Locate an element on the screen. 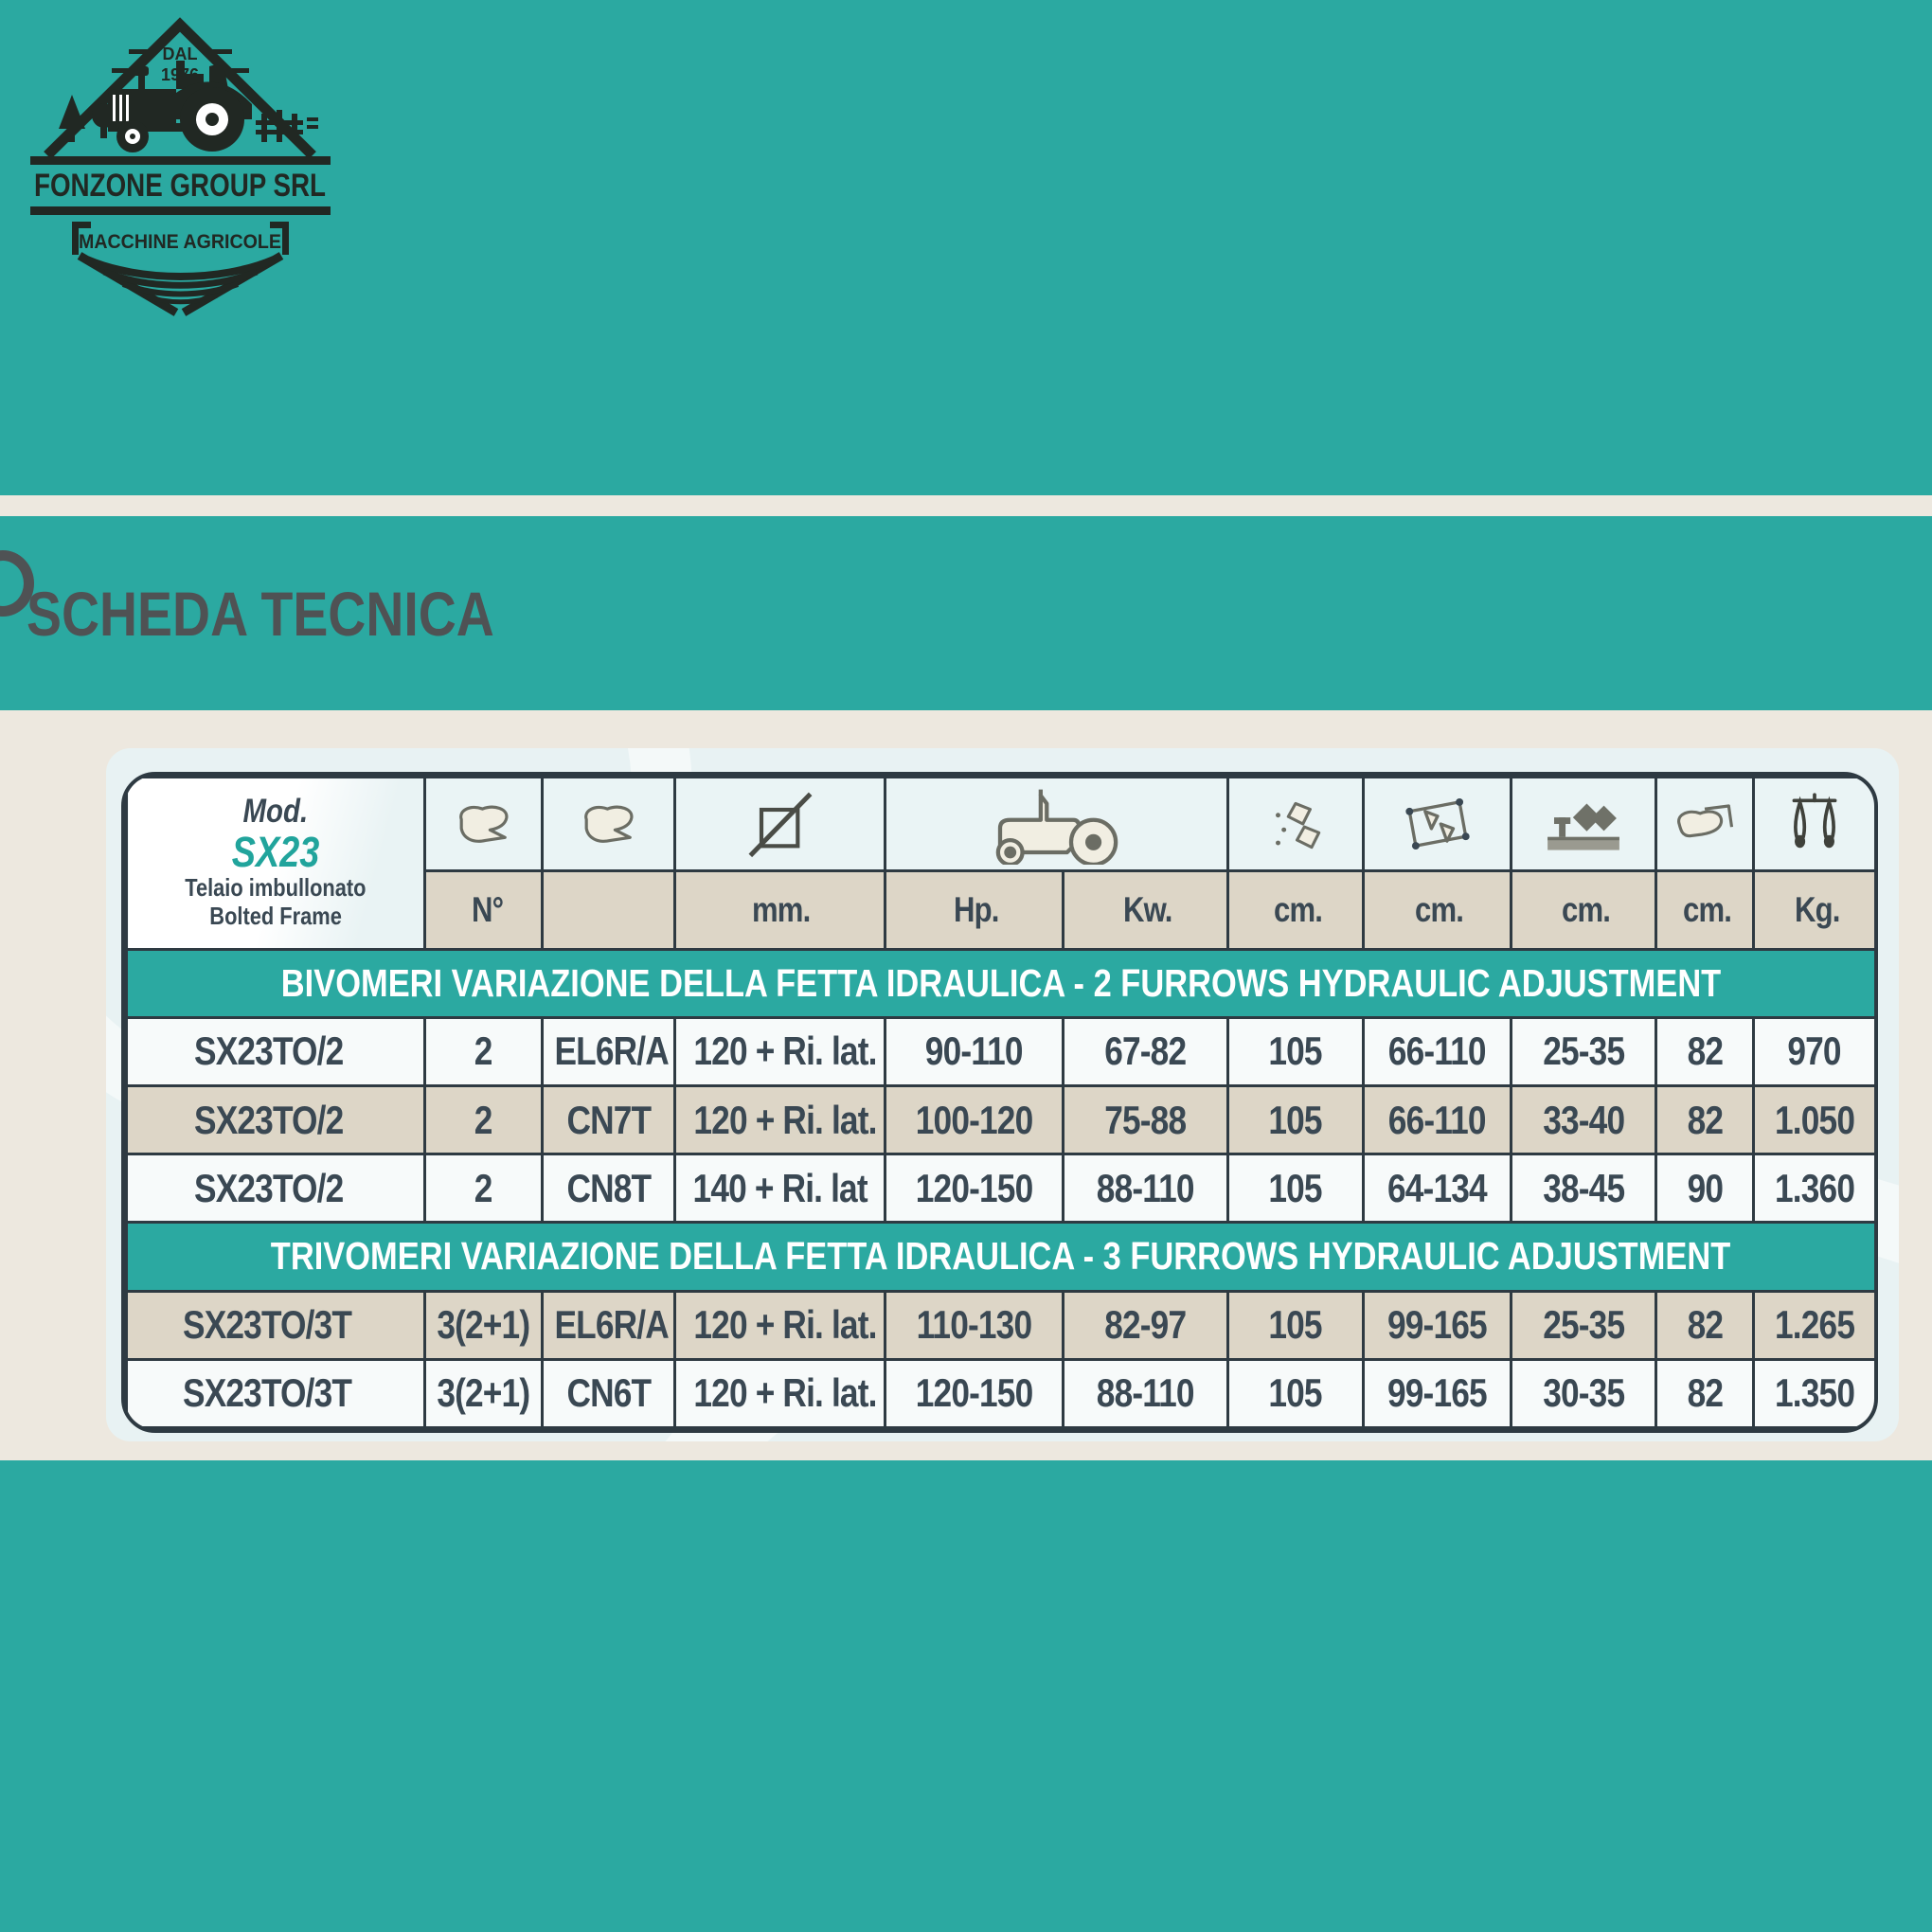 Image resolution: width=1932 pixels, height=1932 pixels. unit-cell: mm. is located at coordinates (779, 910).